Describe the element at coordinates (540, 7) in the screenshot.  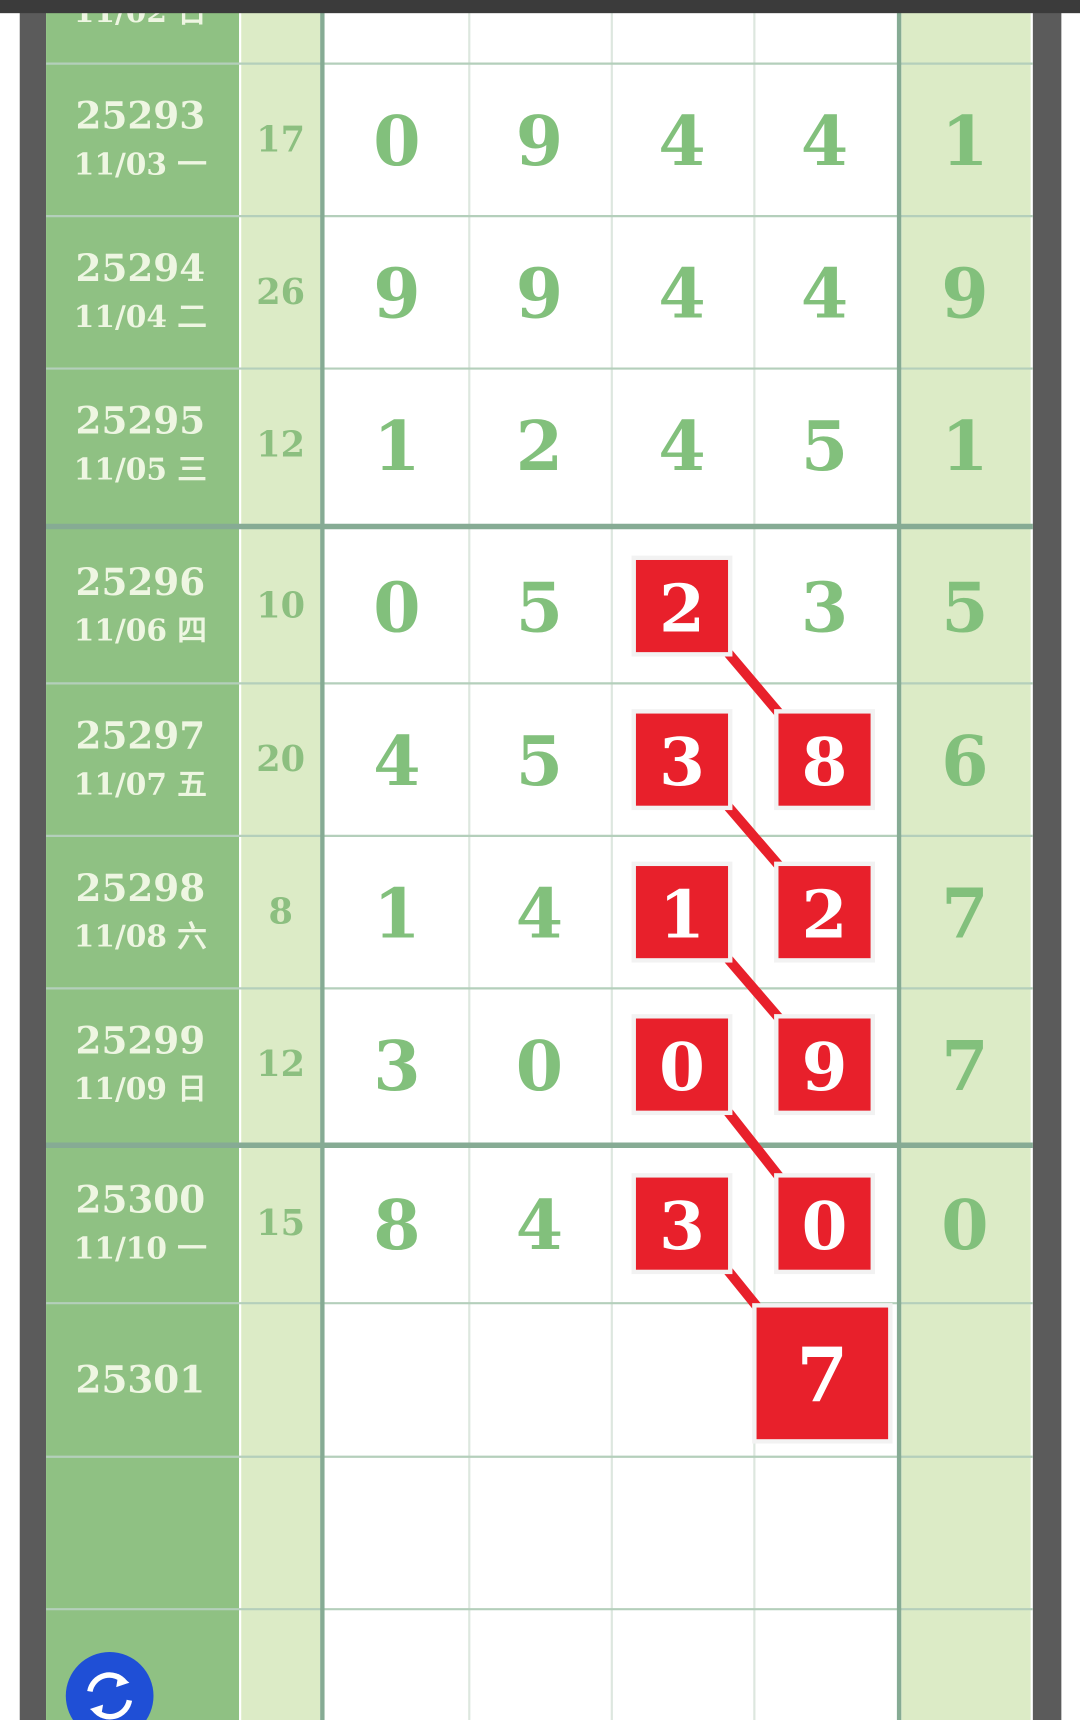
I see `top-bar` at that location.